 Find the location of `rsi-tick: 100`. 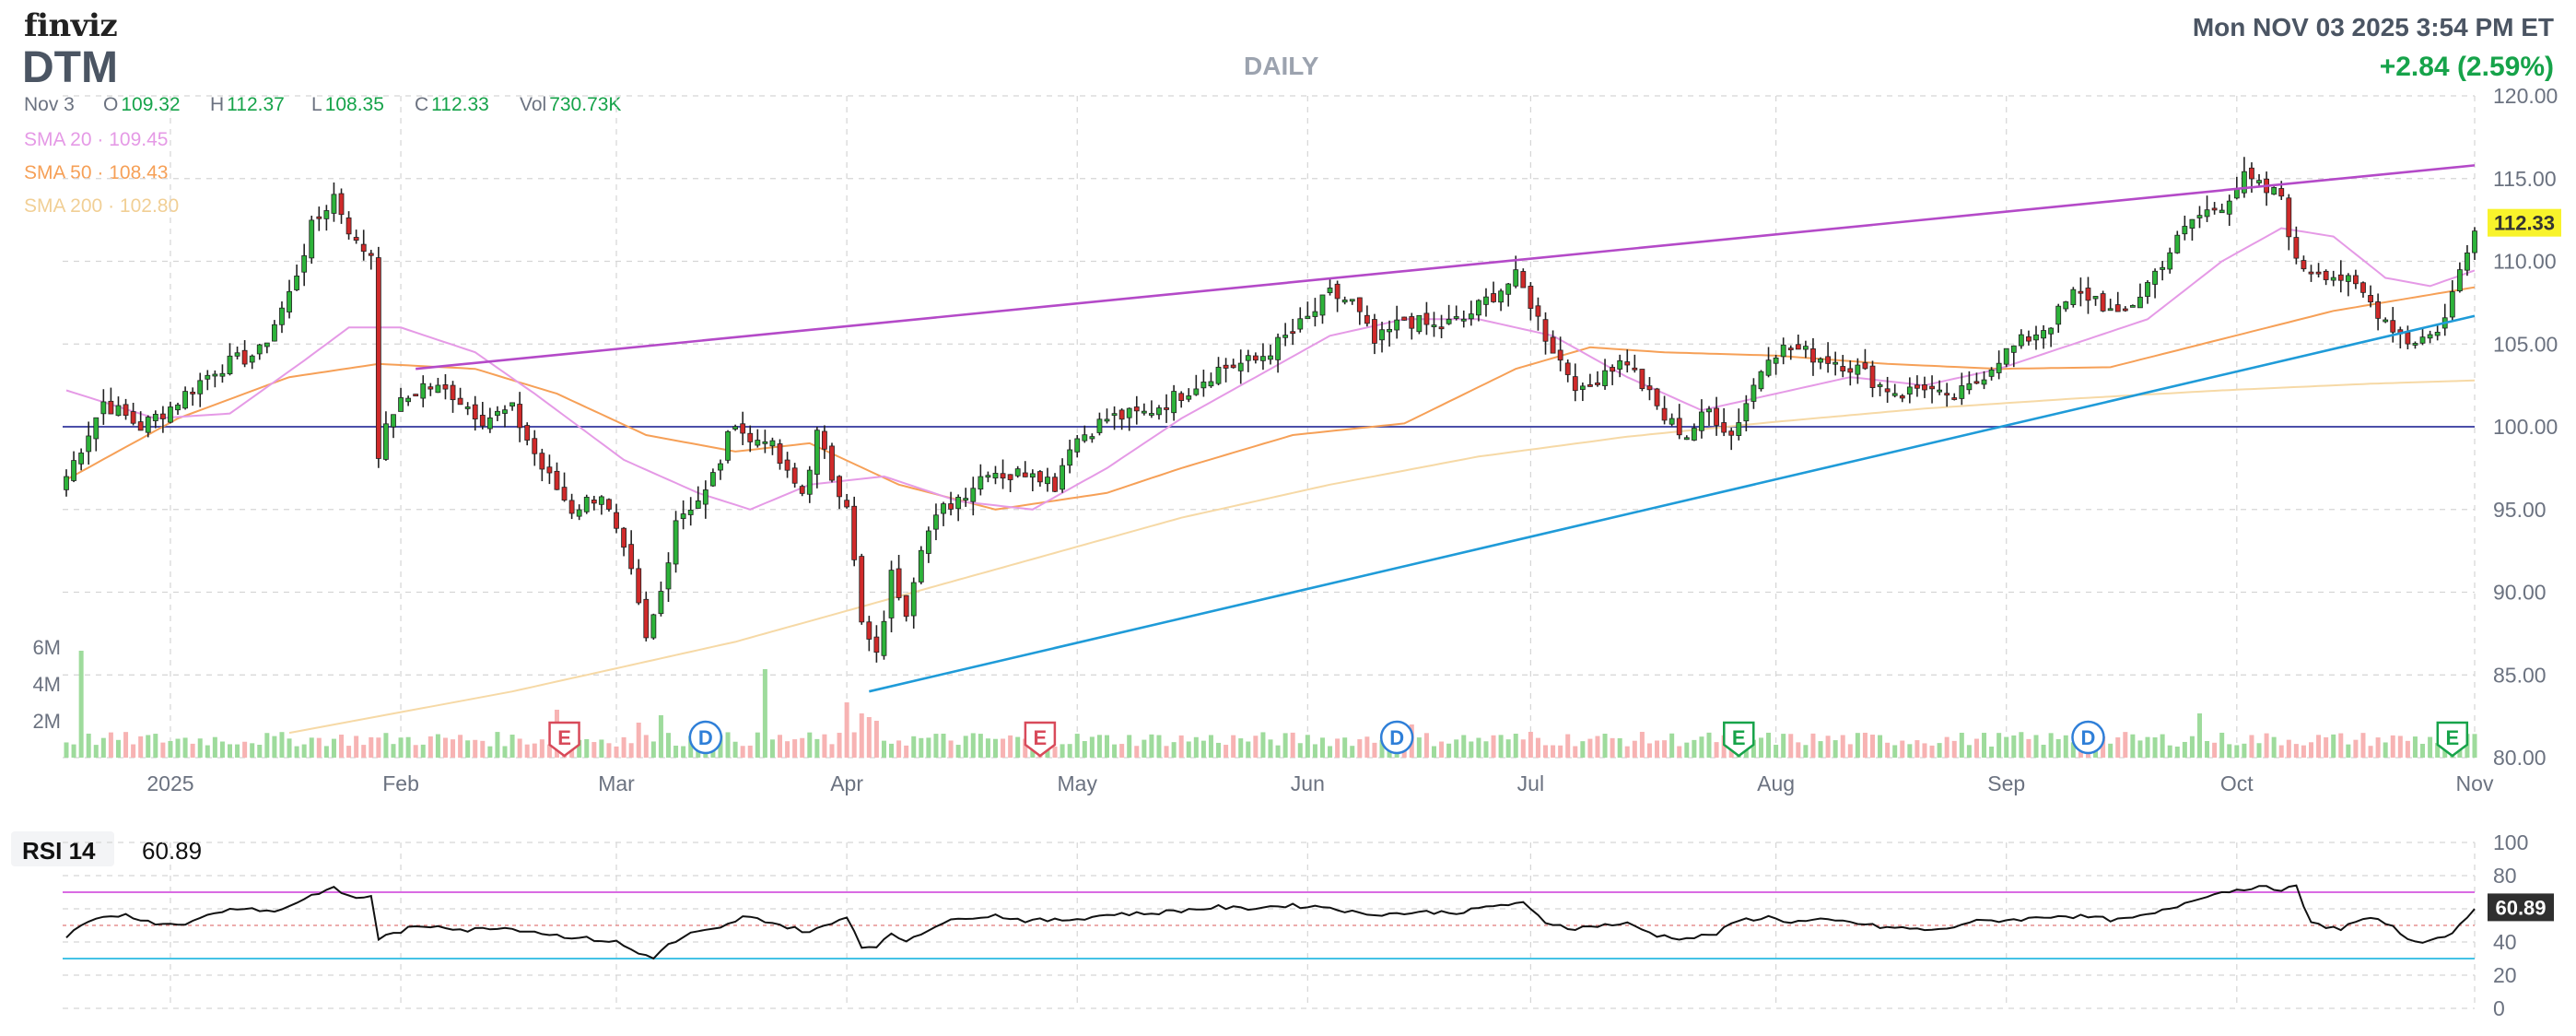

rsi-tick: 100 is located at coordinates (2510, 842).